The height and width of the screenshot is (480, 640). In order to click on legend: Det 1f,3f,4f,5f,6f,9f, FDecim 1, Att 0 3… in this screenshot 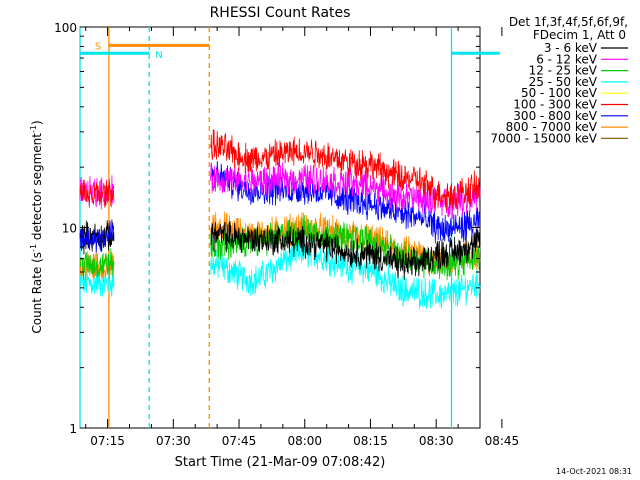, I will do `click(559, 80)`.